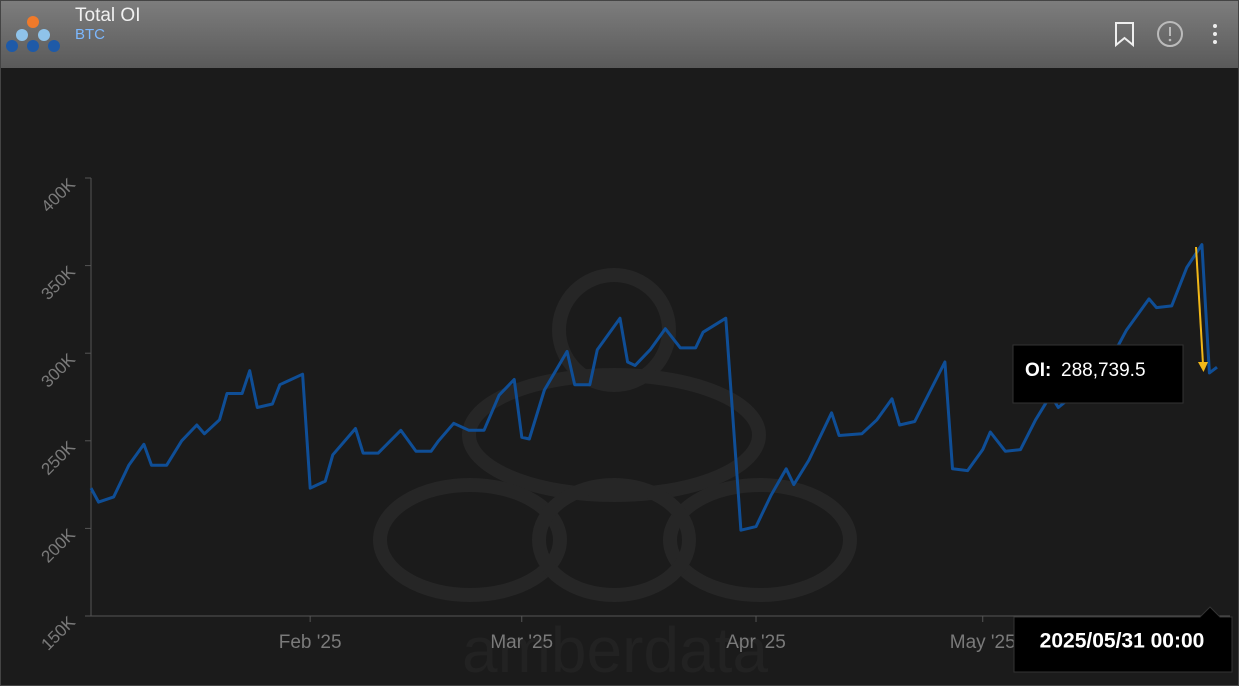  I want to click on x-tick-label: Apr '25, so click(756, 642).